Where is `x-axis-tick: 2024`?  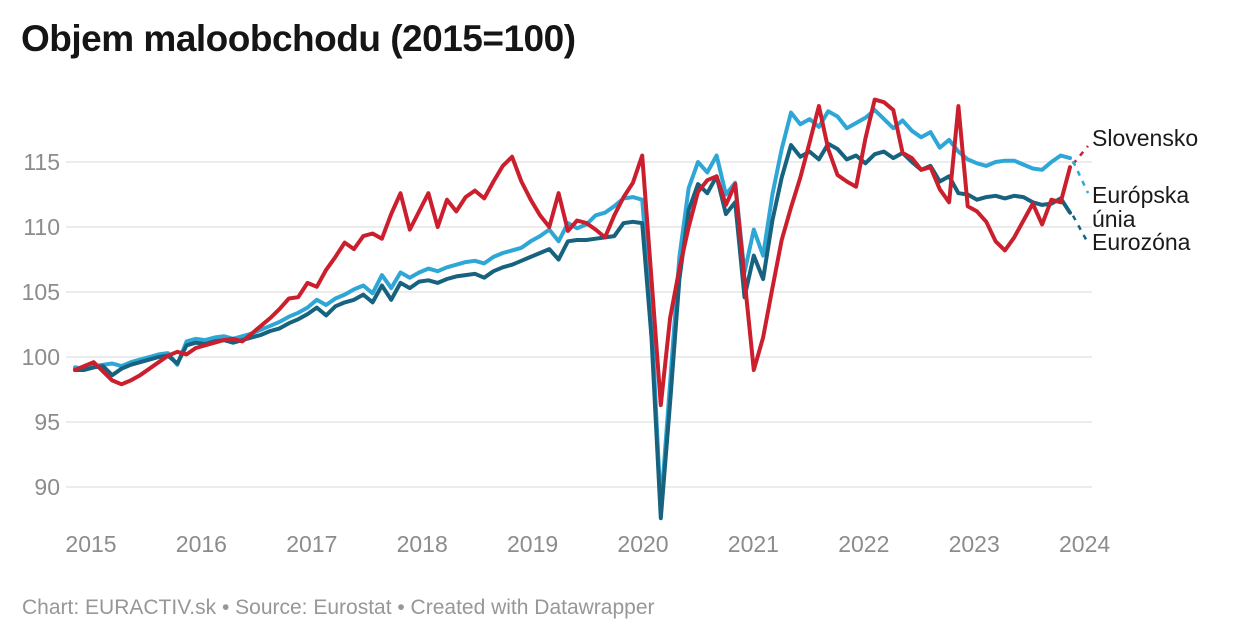
x-axis-tick: 2024 is located at coordinates (1085, 544).